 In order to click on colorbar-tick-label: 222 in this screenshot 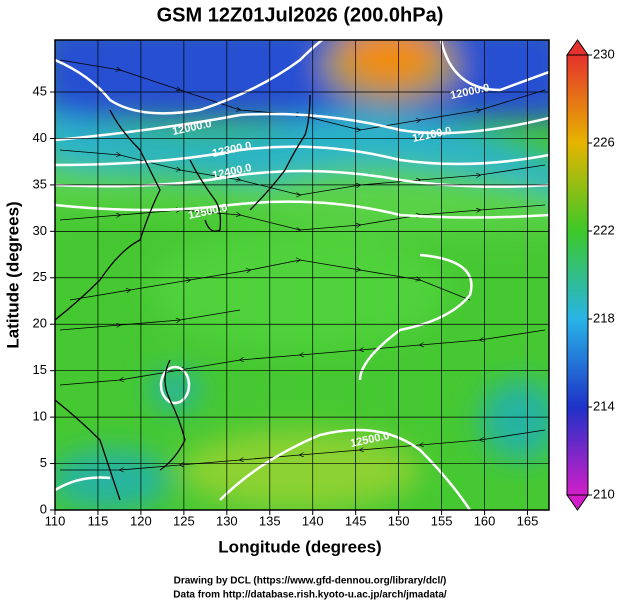, I will do `click(604, 229)`.